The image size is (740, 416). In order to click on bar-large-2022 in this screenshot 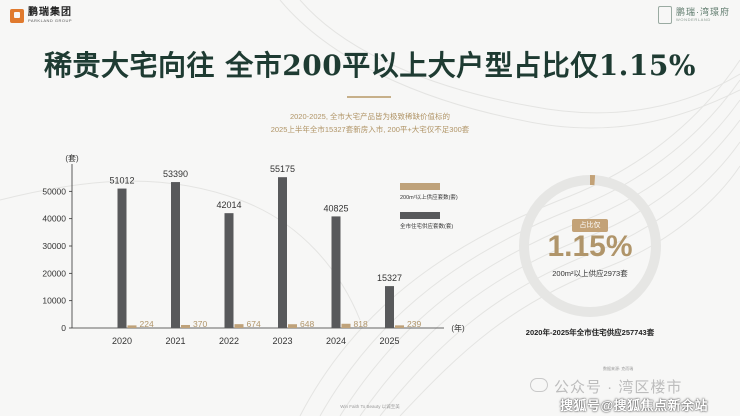, I will do `click(239, 326)`.